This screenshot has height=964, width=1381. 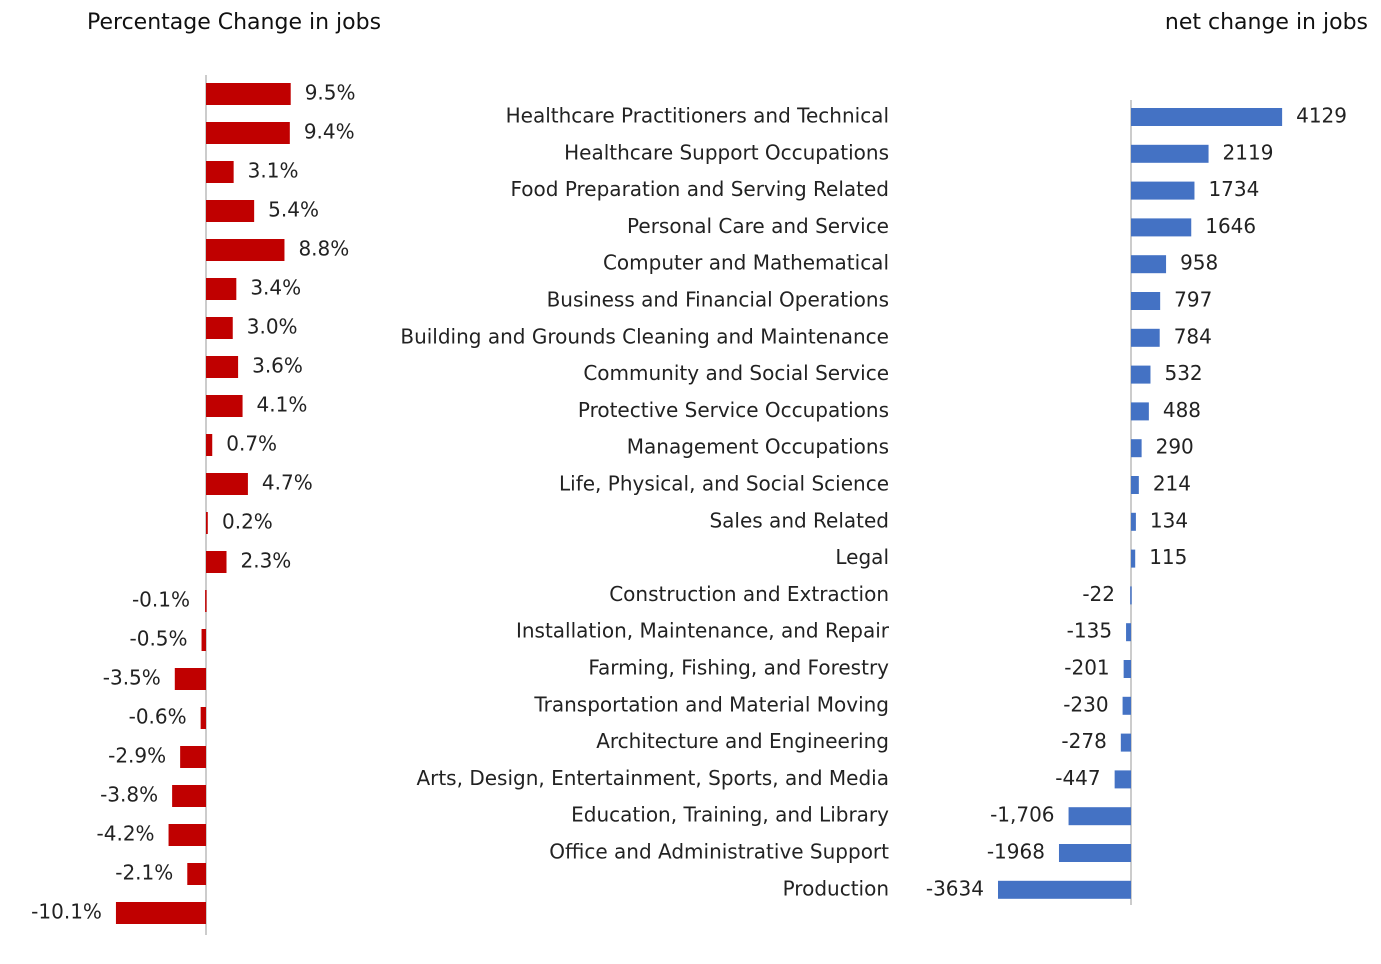 I want to click on data-label: 2.3%, so click(x=266, y=561).